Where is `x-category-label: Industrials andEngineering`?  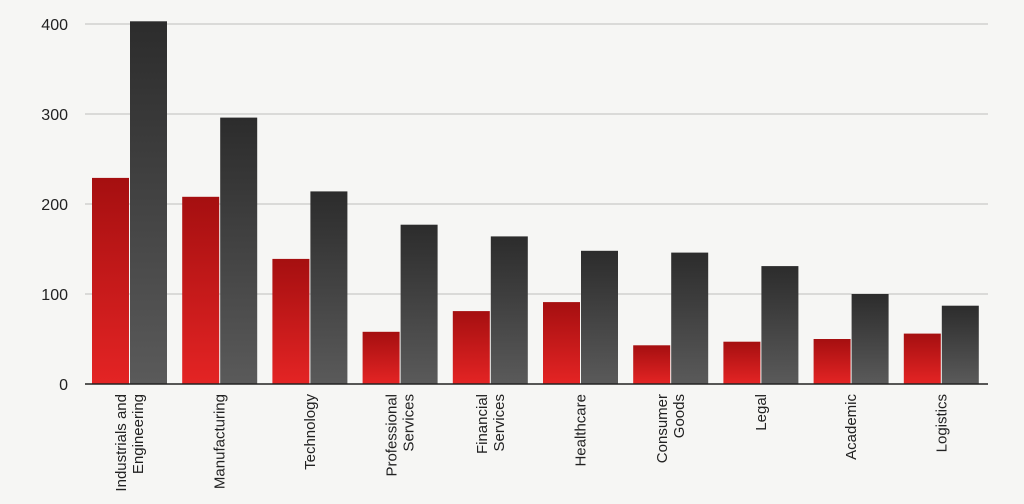 x-category-label: Industrials andEngineering is located at coordinates (130, 443).